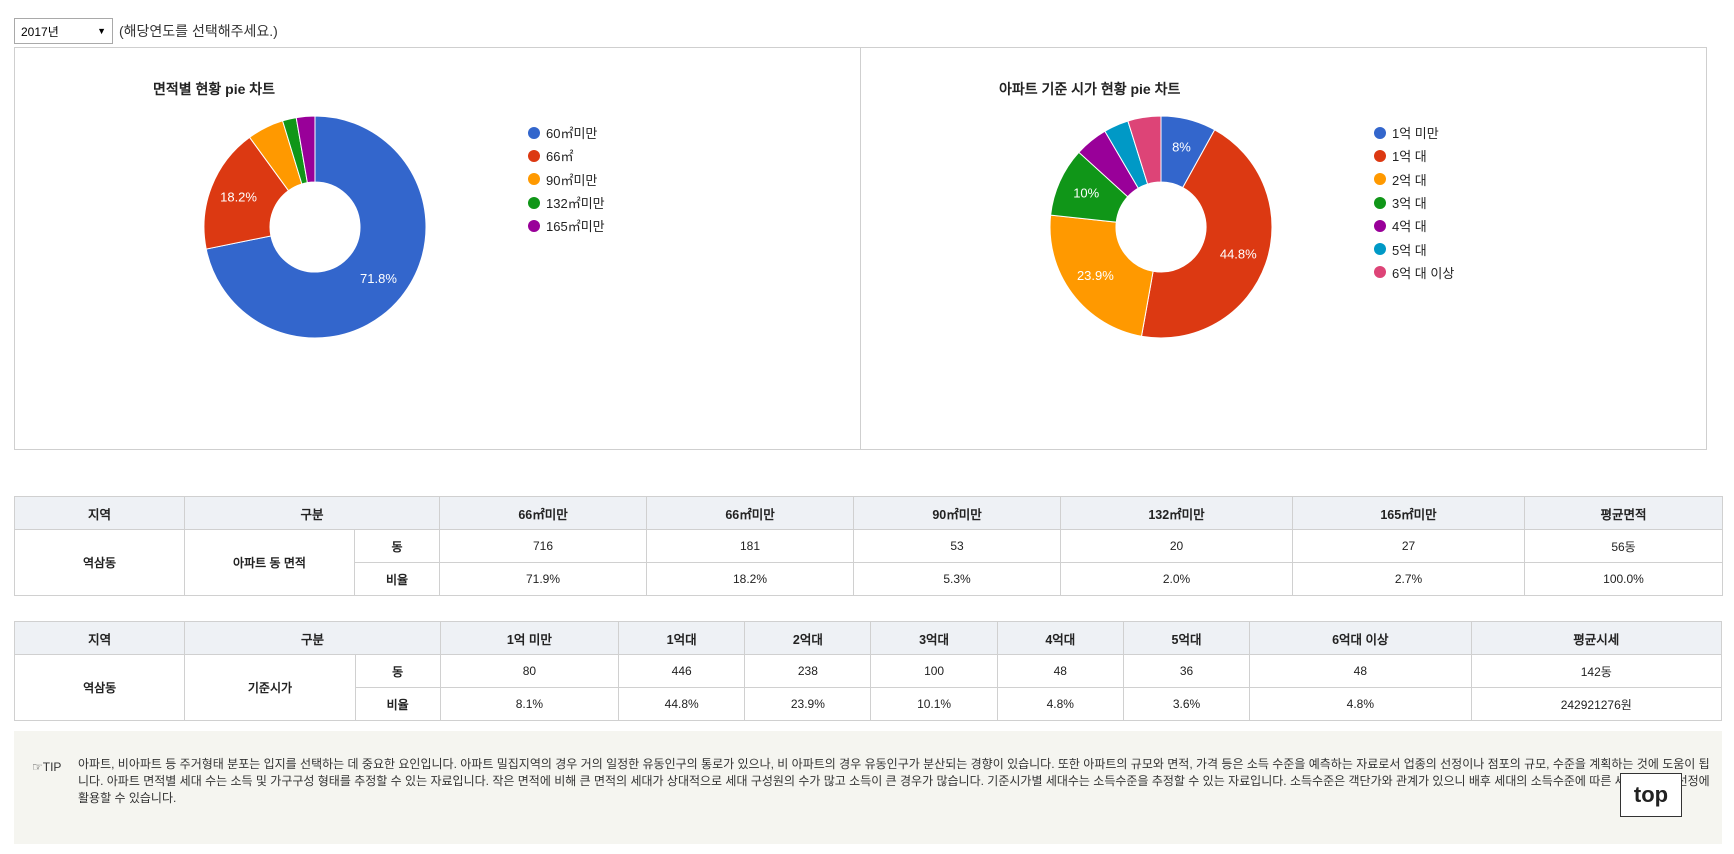 Image resolution: width=1734 pixels, height=854 pixels. I want to click on table-cell: 242921276원, so click(1596, 704).